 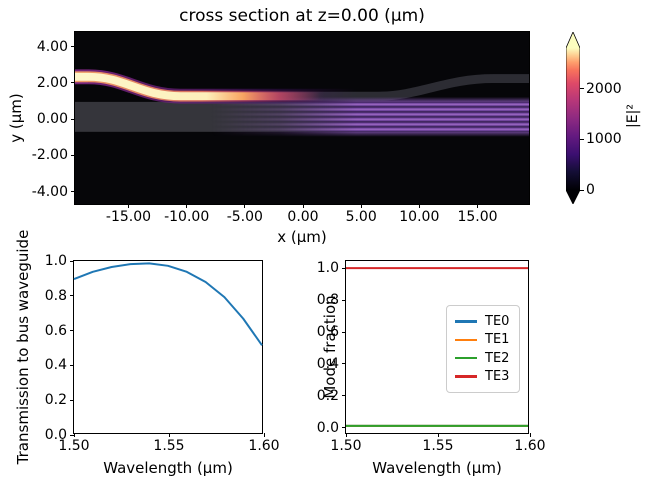 I want to click on y-tick-label: 0.00, so click(x=52, y=119).